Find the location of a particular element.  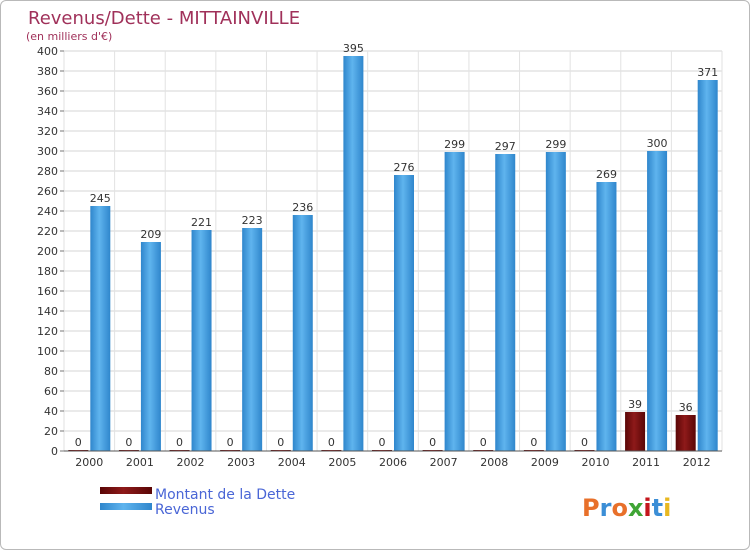

proxiti-logo: Proxiti is located at coordinates (626, 508).